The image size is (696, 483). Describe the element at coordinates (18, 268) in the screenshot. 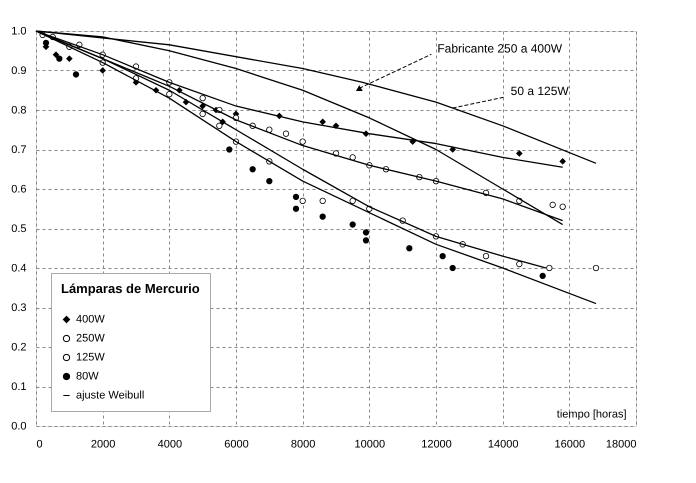

I see `y-tick-label: 0.4` at that location.